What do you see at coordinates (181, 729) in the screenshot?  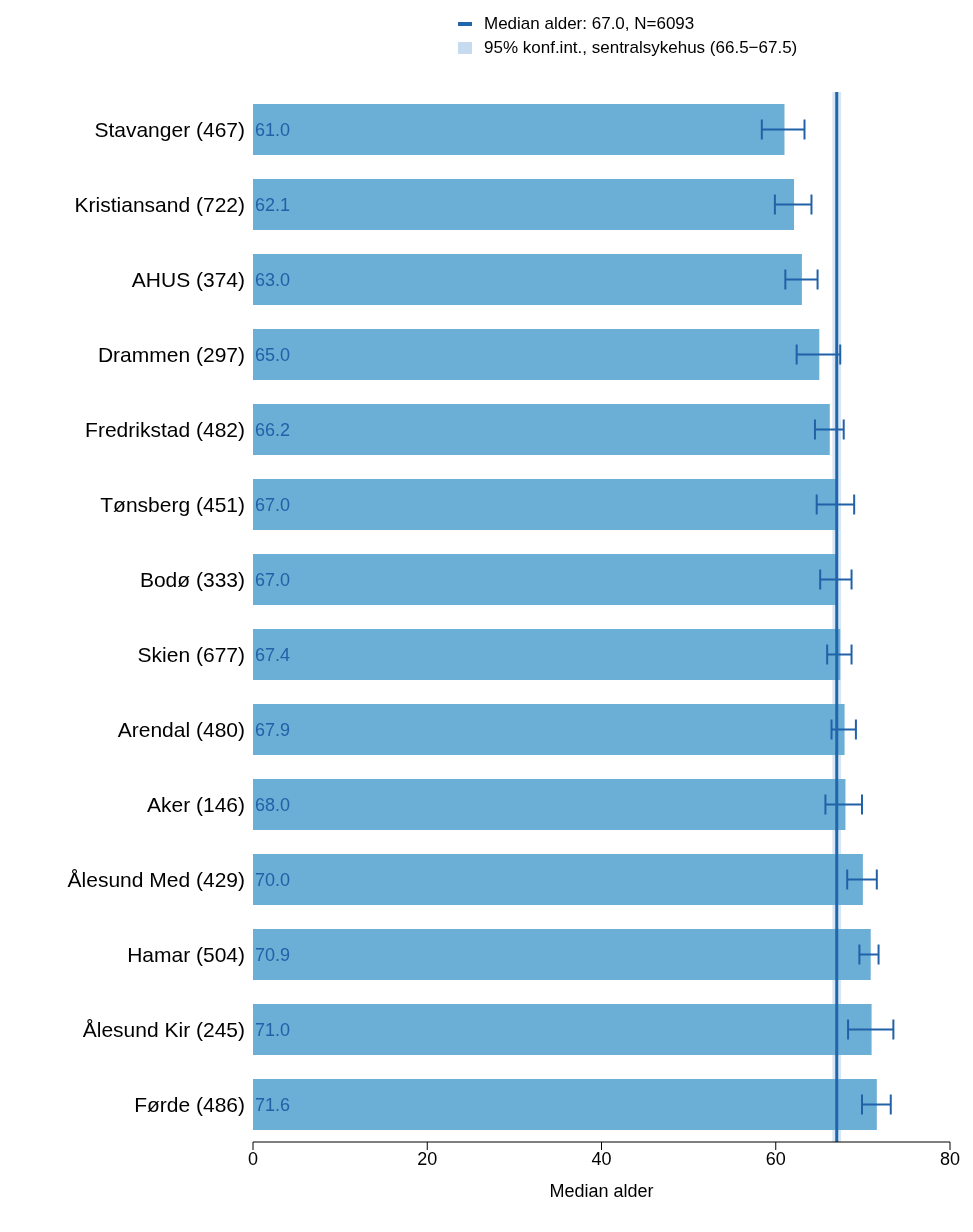 I see `y-tick-label: Arendal (480)` at bounding box center [181, 729].